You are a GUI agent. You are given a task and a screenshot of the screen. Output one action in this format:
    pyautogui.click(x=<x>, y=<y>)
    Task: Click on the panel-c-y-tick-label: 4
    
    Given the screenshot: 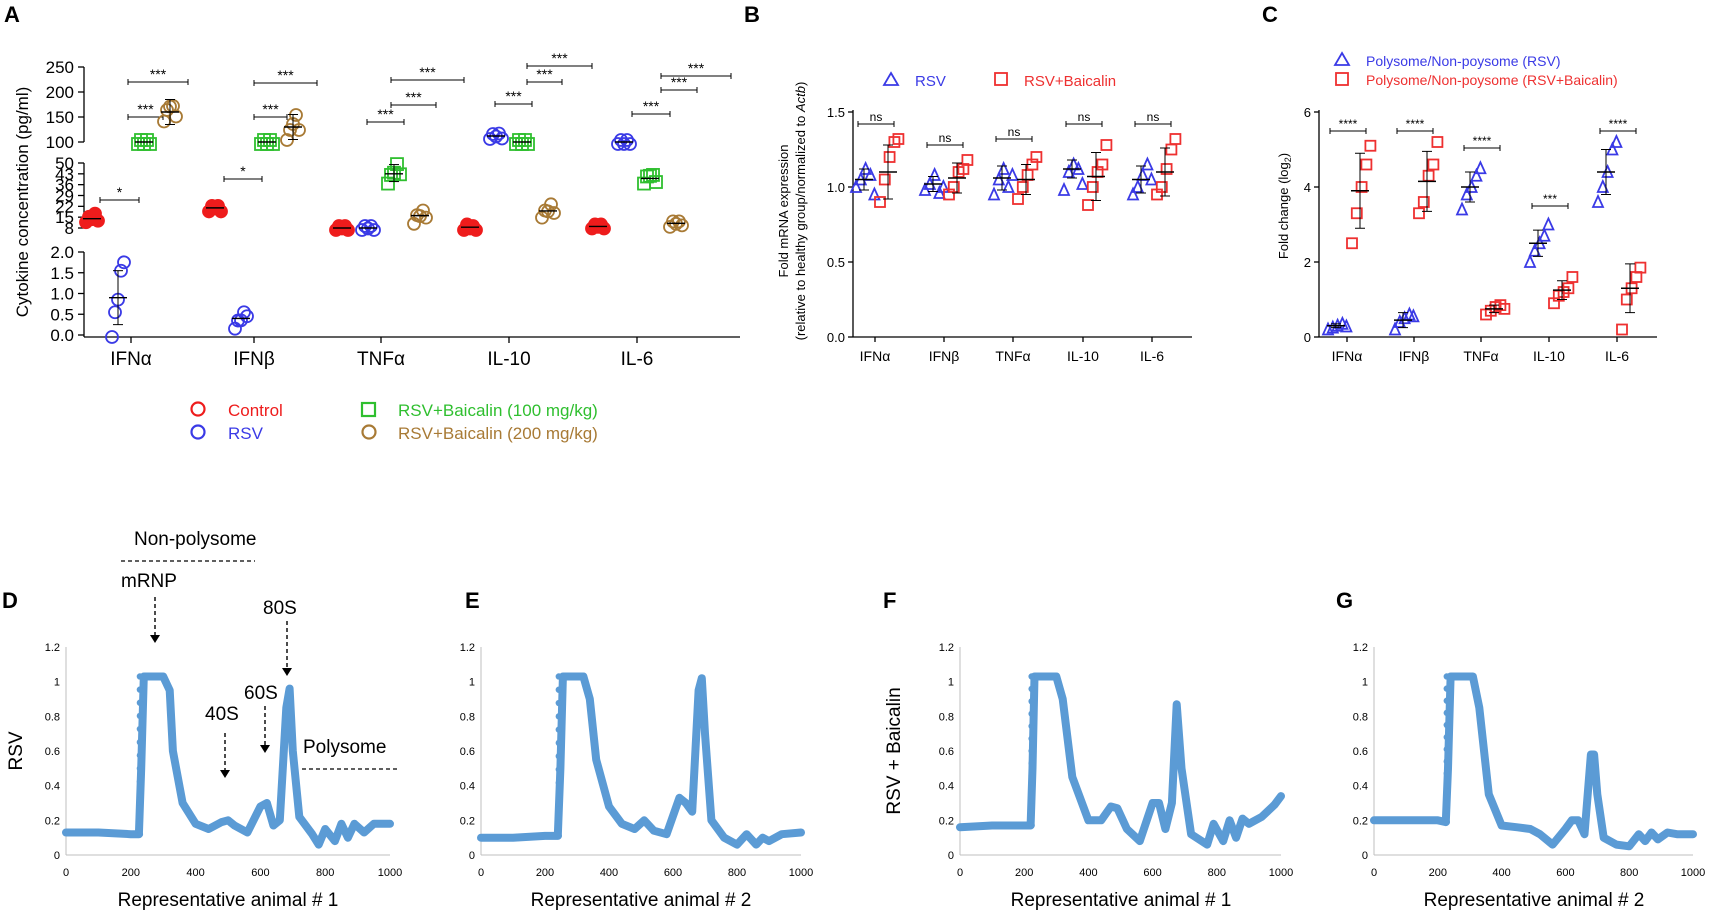 What is the action you would take?
    pyautogui.click(x=1307, y=187)
    